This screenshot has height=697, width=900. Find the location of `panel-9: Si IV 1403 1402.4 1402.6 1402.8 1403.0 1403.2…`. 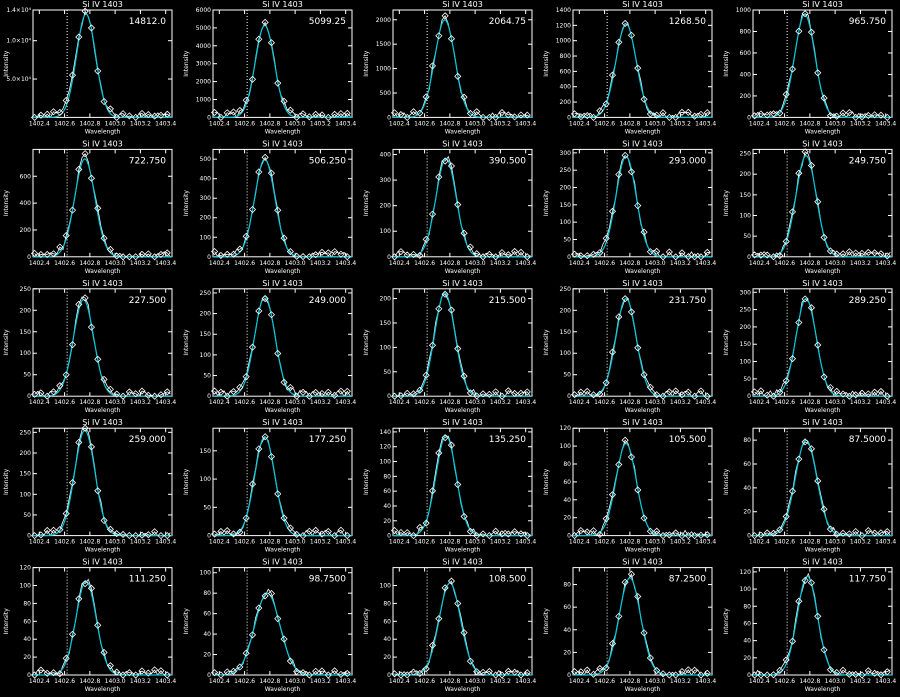

panel-9: Si IV 1403 1402.4 1402.6 1402.8 1403.0 1403.2… is located at coordinates (629, 206).